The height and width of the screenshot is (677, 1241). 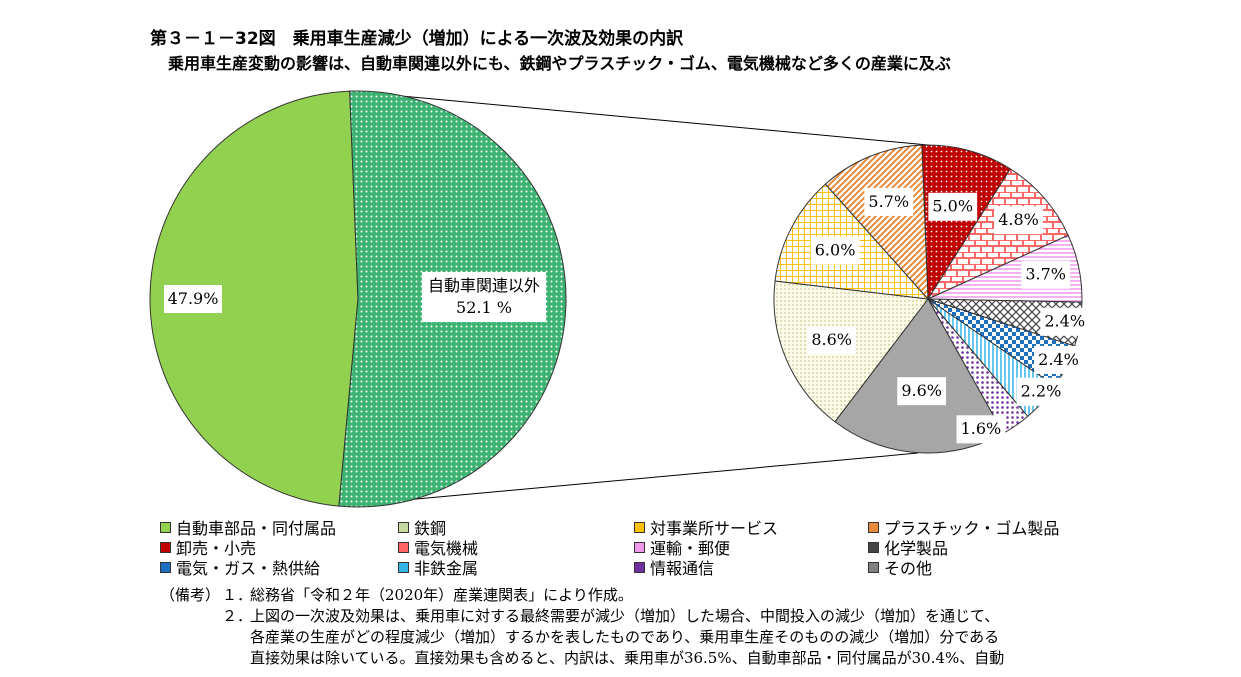 What do you see at coordinates (682, 568) in the screenshot?
I see `legend-label: 情報通信` at bounding box center [682, 568].